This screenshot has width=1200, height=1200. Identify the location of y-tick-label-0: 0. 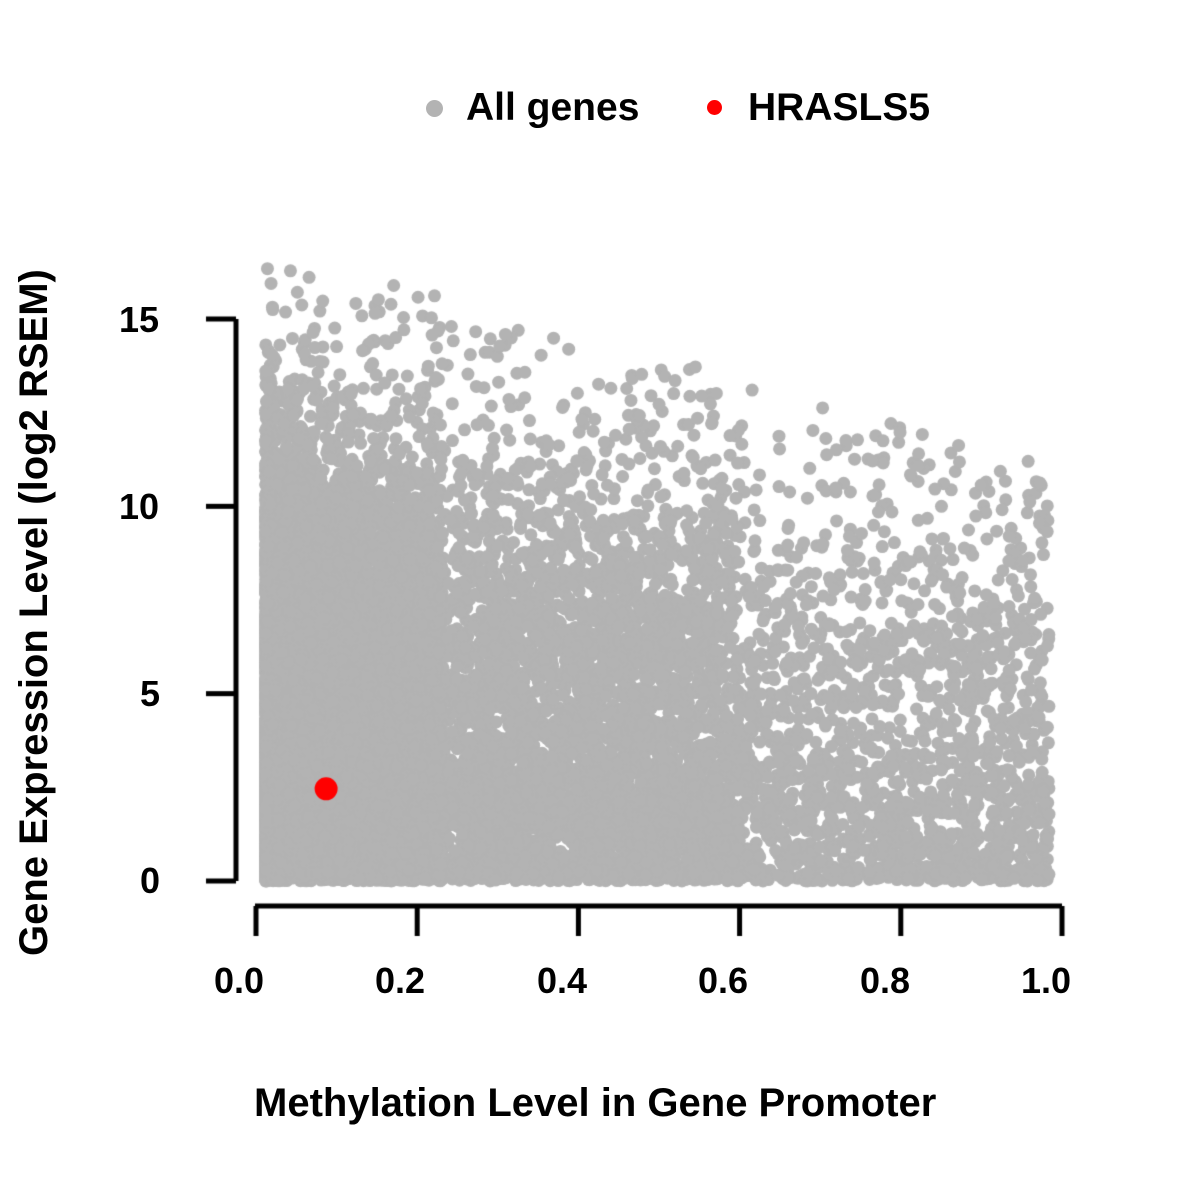
(150, 880).